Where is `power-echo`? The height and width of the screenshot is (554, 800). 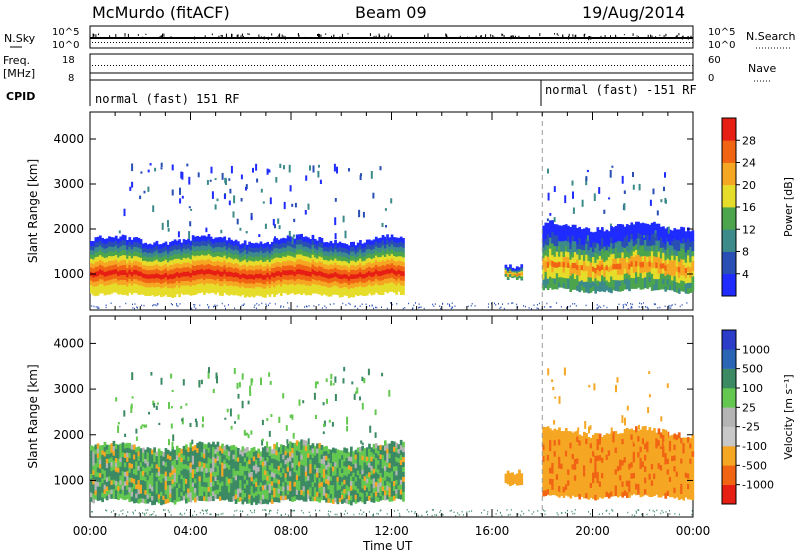
power-echo is located at coordinates (172, 167).